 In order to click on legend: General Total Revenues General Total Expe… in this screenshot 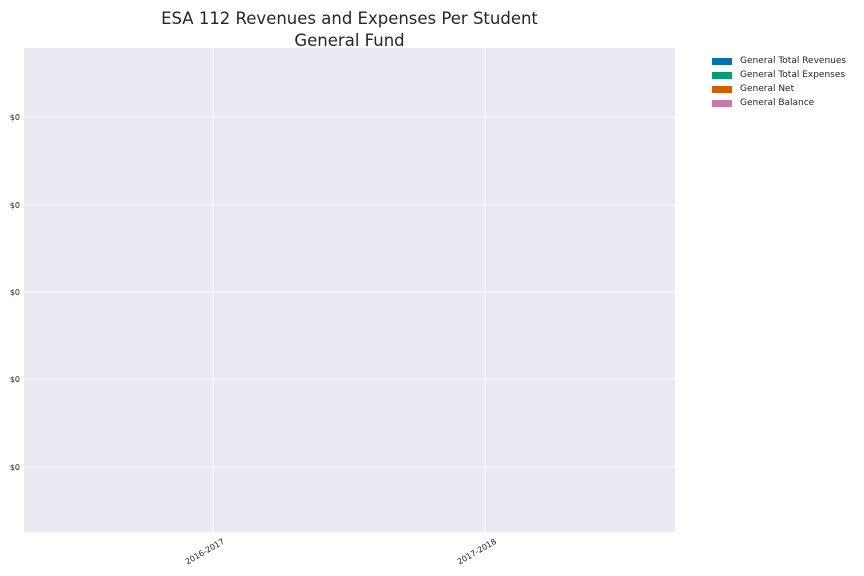, I will do `click(779, 82)`.